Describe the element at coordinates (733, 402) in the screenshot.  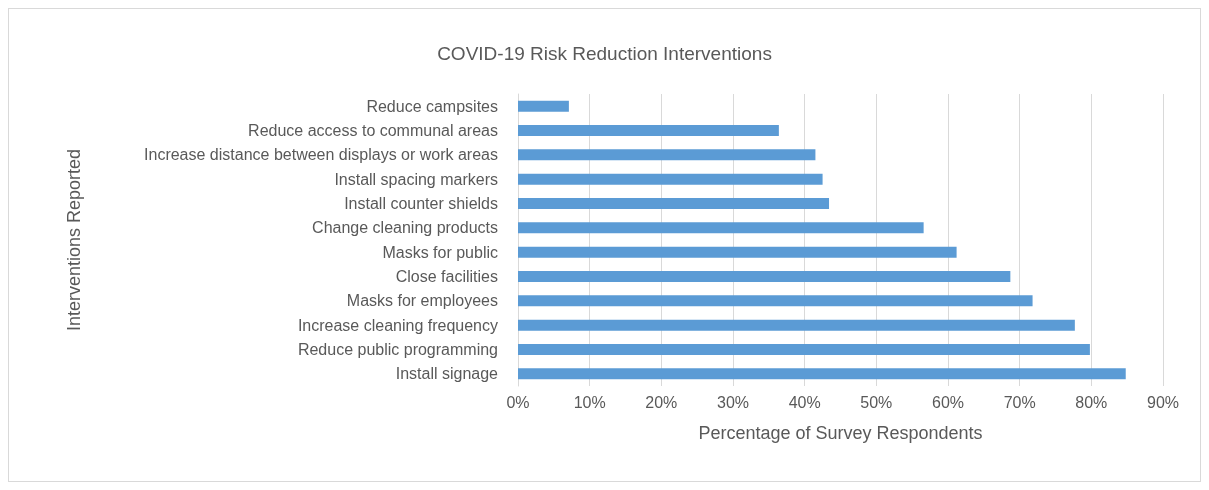
I see `x-tick-label: 30%` at that location.